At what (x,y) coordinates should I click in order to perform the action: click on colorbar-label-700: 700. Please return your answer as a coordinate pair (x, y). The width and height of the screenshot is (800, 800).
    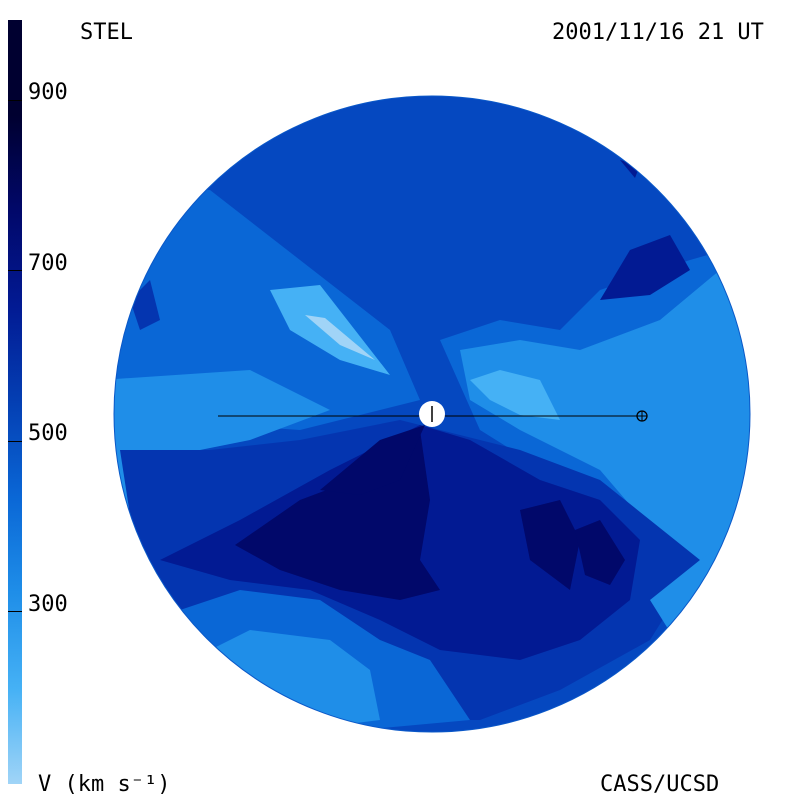
    Looking at the image, I should click on (48, 263).